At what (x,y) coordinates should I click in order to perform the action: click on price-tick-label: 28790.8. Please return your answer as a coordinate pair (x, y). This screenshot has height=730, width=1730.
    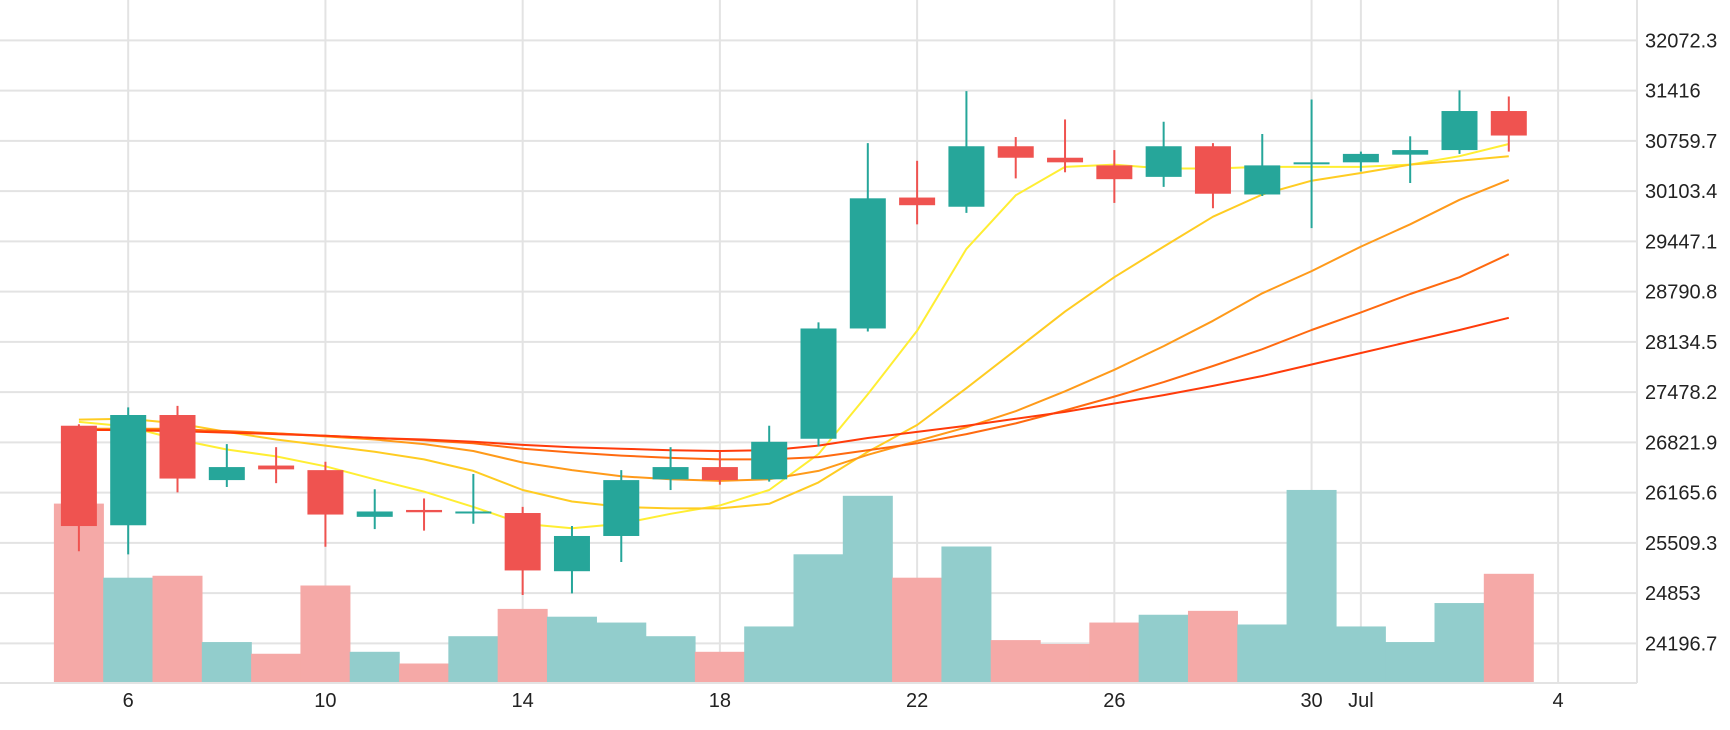
    Looking at the image, I should click on (1681, 293).